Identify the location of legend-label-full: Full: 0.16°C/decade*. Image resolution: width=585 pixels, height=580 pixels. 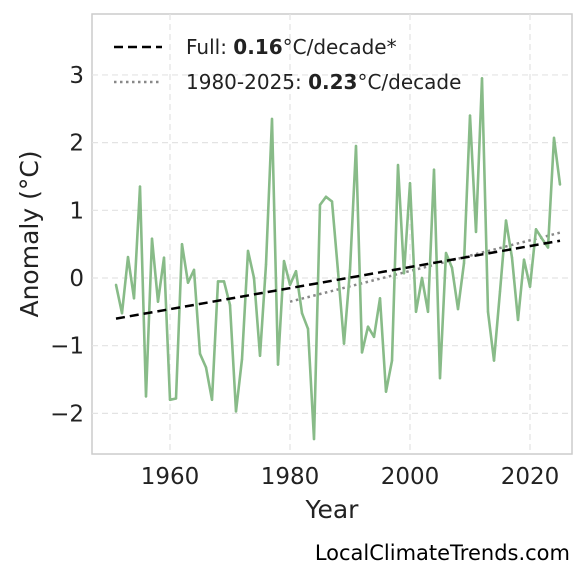
(291, 47).